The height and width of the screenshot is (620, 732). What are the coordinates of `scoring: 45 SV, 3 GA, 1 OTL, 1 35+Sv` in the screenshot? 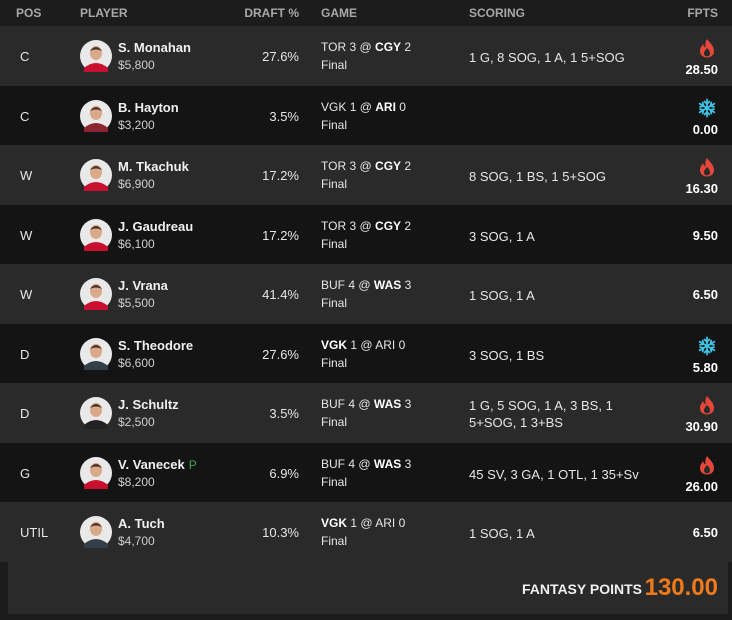 It's located at (554, 474).